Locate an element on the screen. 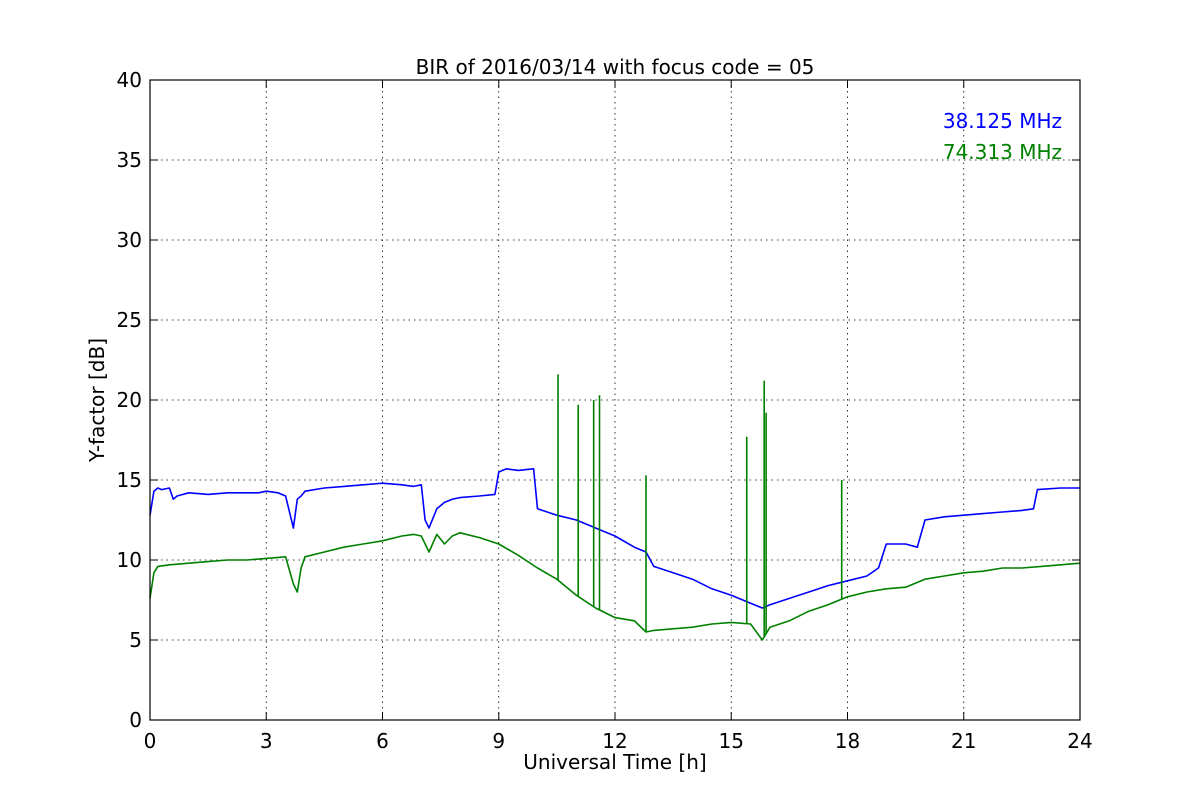  y-tick-label: 15 is located at coordinates (129, 480).